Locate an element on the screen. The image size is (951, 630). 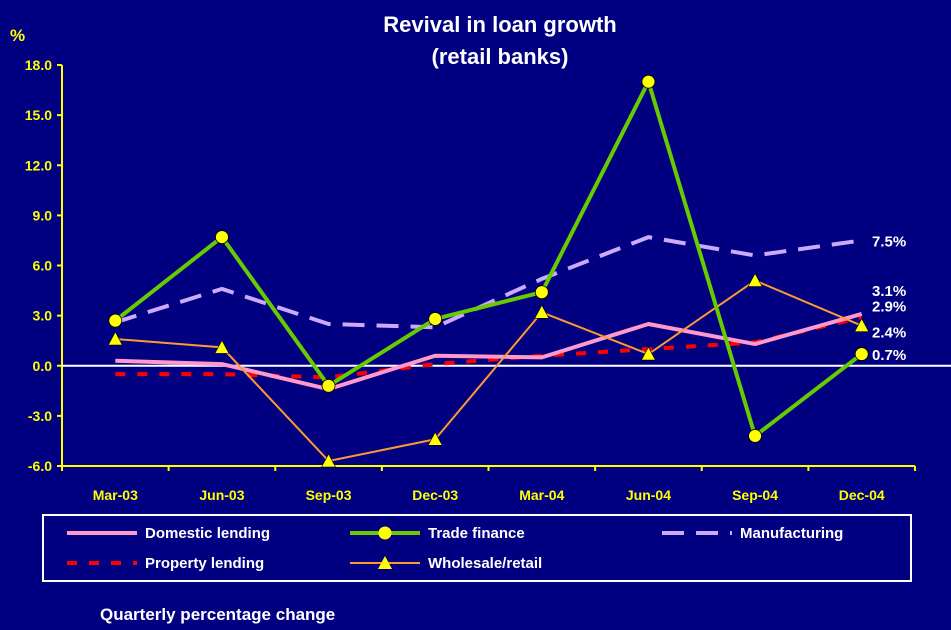
x-tick-label: Dec-04 is located at coordinates (862, 495).